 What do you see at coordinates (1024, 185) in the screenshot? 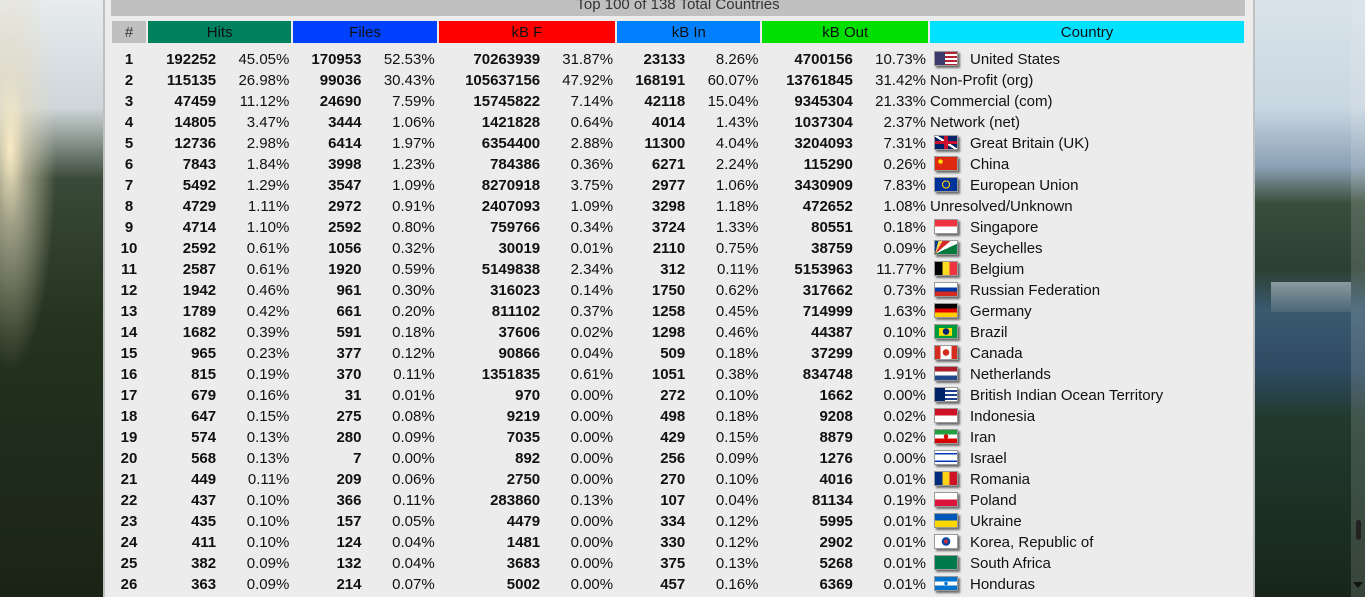
I see `country-name: European Union` at bounding box center [1024, 185].